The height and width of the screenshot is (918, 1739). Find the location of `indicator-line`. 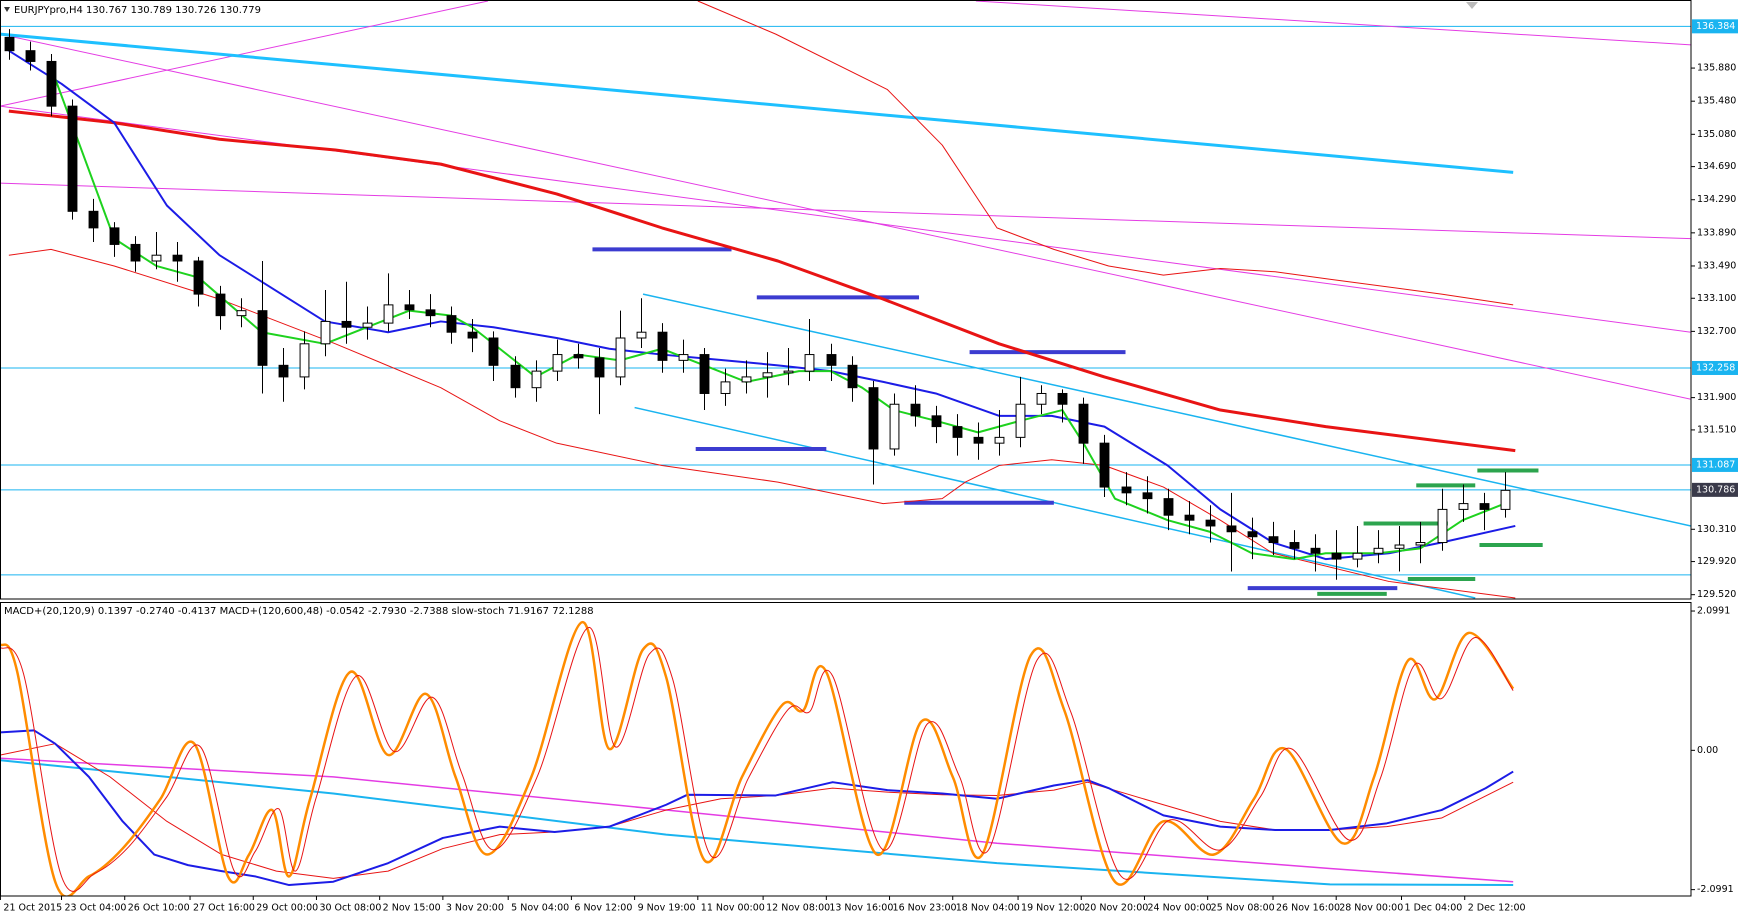

indicator-line is located at coordinates (757, 808).